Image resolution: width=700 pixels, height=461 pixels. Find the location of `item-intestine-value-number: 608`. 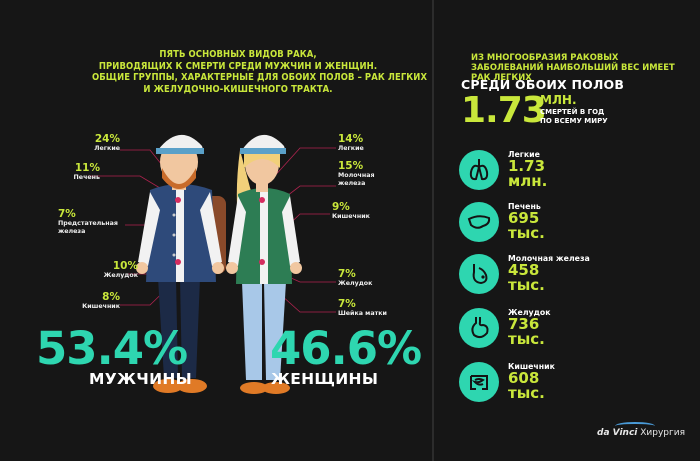

item-intestine-value-number: 608 is located at coordinates (524, 378).